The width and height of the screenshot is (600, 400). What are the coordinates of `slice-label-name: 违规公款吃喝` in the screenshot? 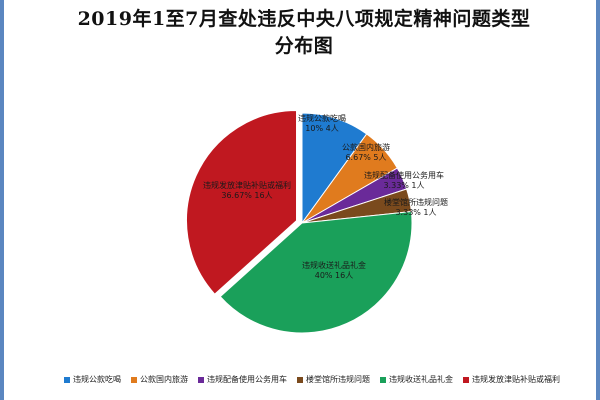 It's located at (322, 118).